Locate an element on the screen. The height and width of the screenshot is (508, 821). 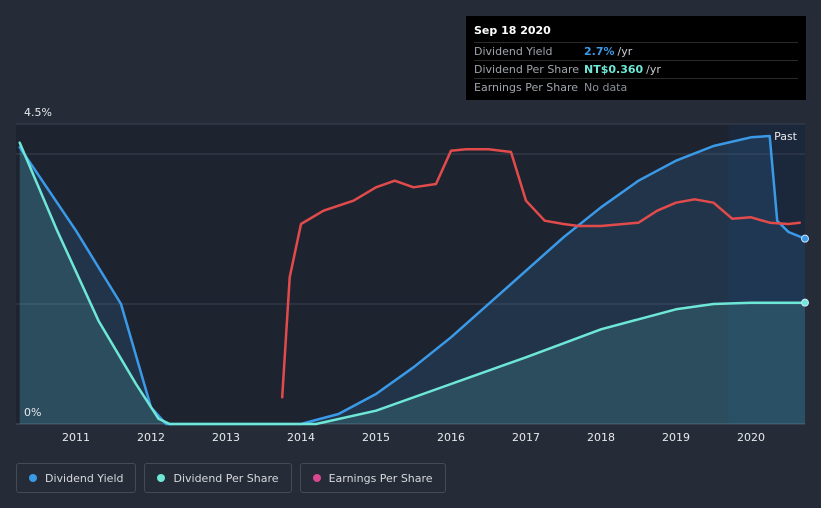
x-tick-label: 2019 is located at coordinates (676, 437).